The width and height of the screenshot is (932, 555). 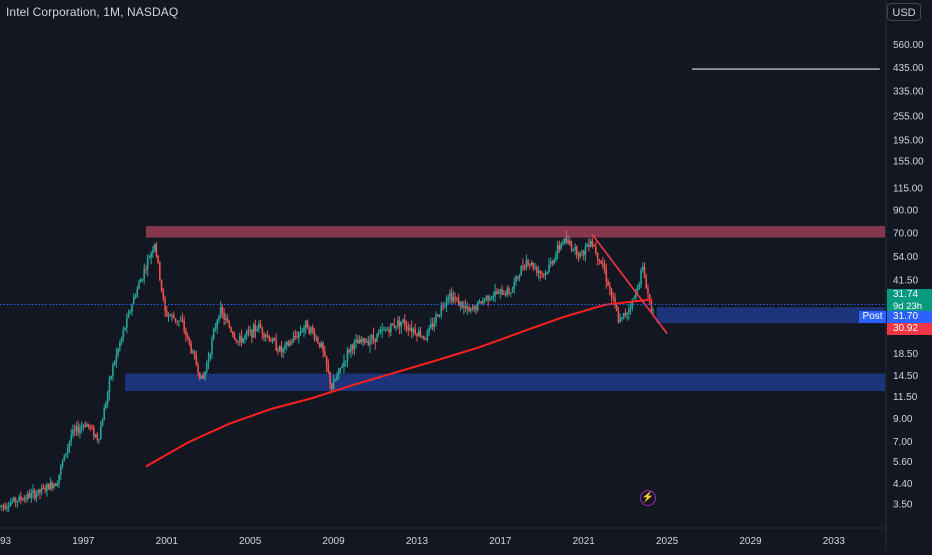 I want to click on y-tick-label: 7.00, so click(x=903, y=442).